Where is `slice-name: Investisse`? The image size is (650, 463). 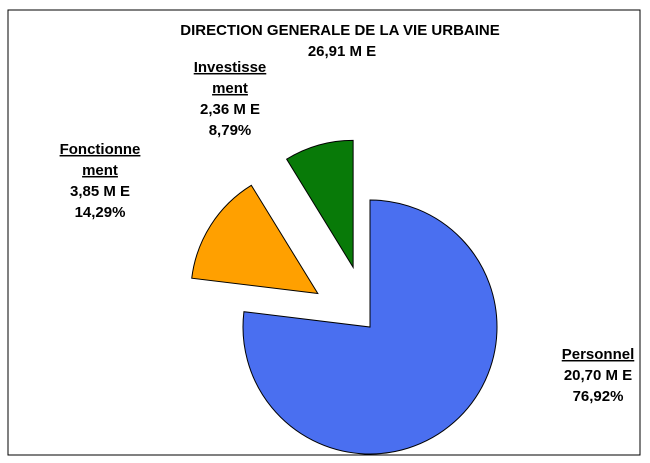 slice-name: Investisse is located at coordinates (230, 67).